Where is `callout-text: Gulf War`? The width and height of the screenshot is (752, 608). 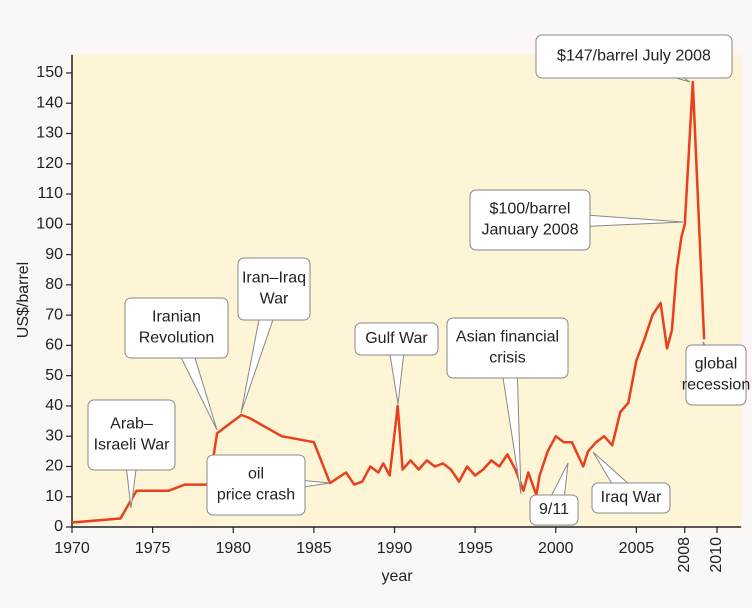 callout-text: Gulf War is located at coordinates (396, 338).